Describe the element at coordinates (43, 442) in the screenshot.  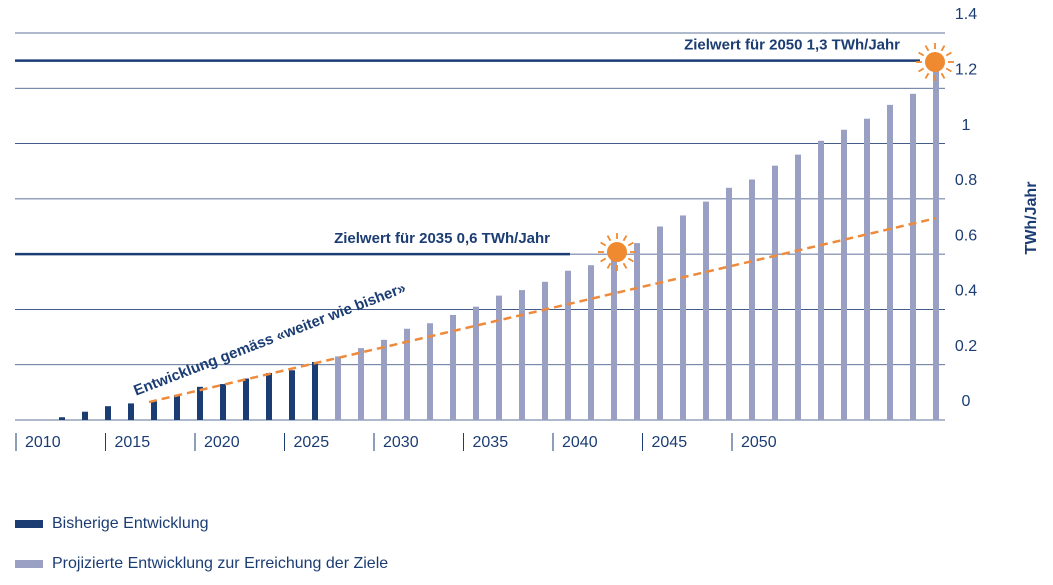
I see `x-tick-label: 2010` at that location.